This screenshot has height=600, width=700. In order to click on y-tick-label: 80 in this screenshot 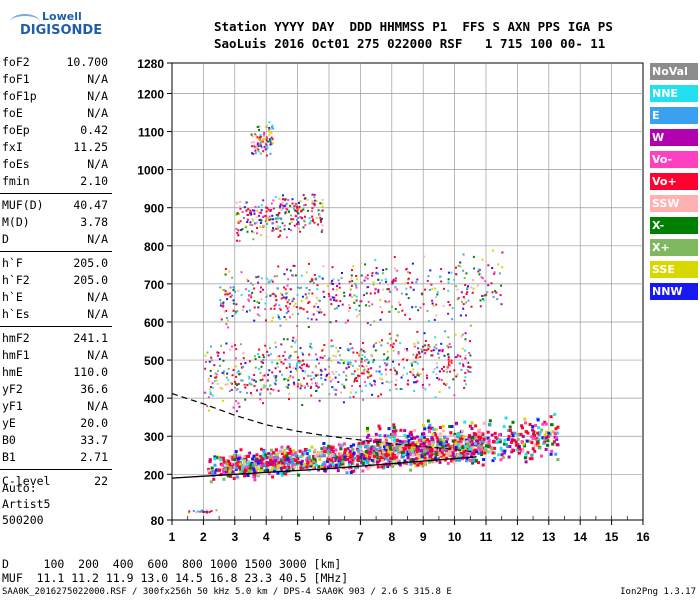, I will do `click(158, 521)`.